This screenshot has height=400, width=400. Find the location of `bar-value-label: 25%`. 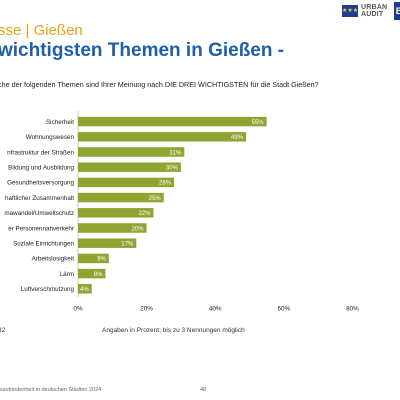

bar-value-label: 25% is located at coordinates (155, 199).